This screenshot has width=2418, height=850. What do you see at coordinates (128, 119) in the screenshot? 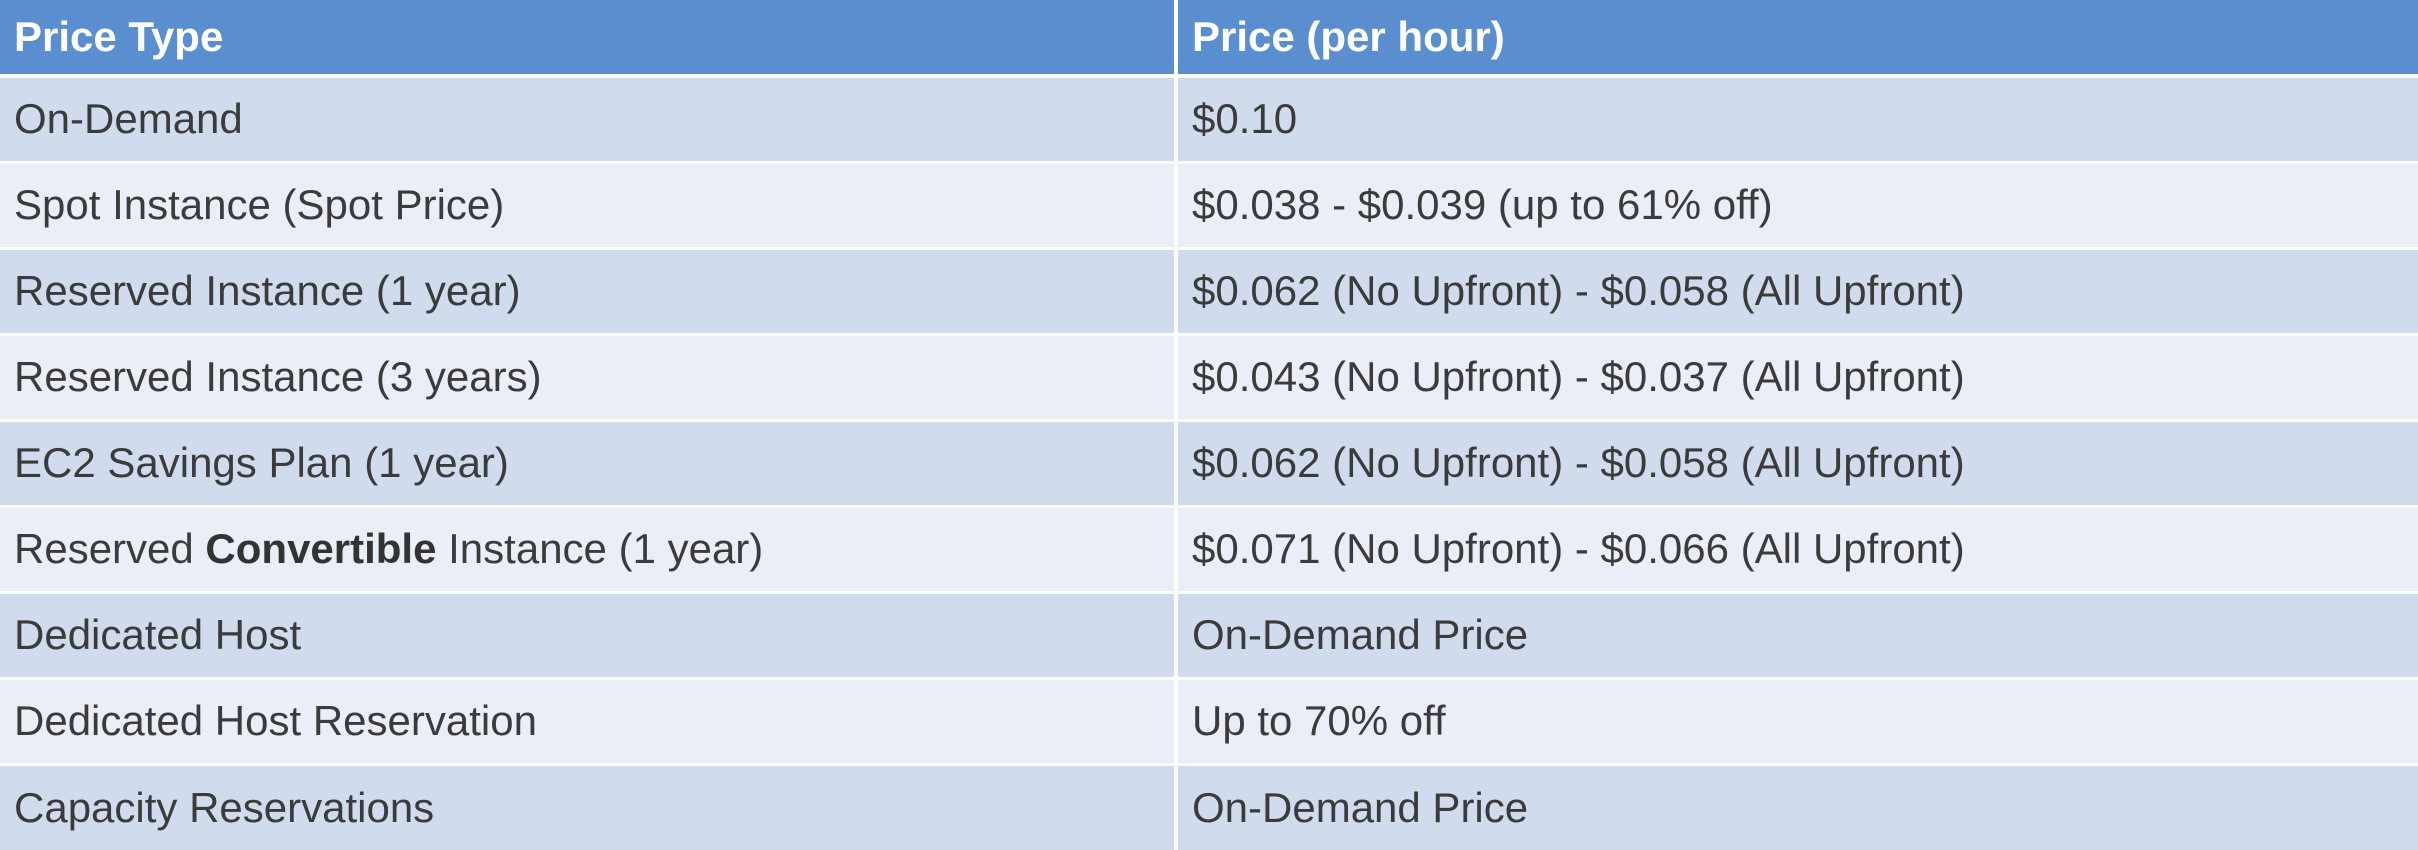
I see `price-type-text: On-Demand` at bounding box center [128, 119].